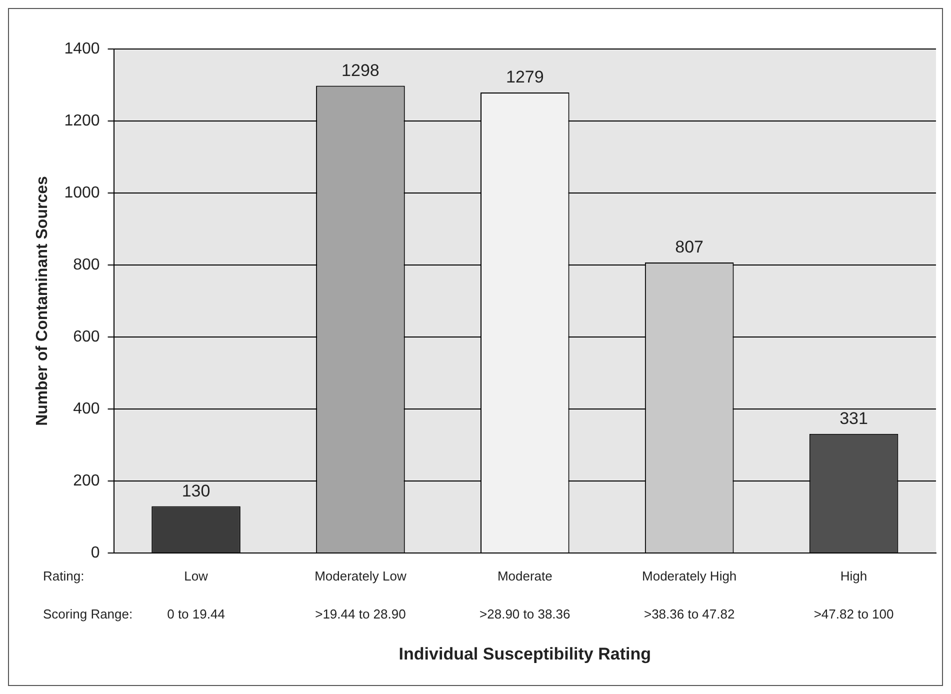  What do you see at coordinates (524, 576) in the screenshot?
I see `x-tick-label: Moderate` at bounding box center [524, 576].